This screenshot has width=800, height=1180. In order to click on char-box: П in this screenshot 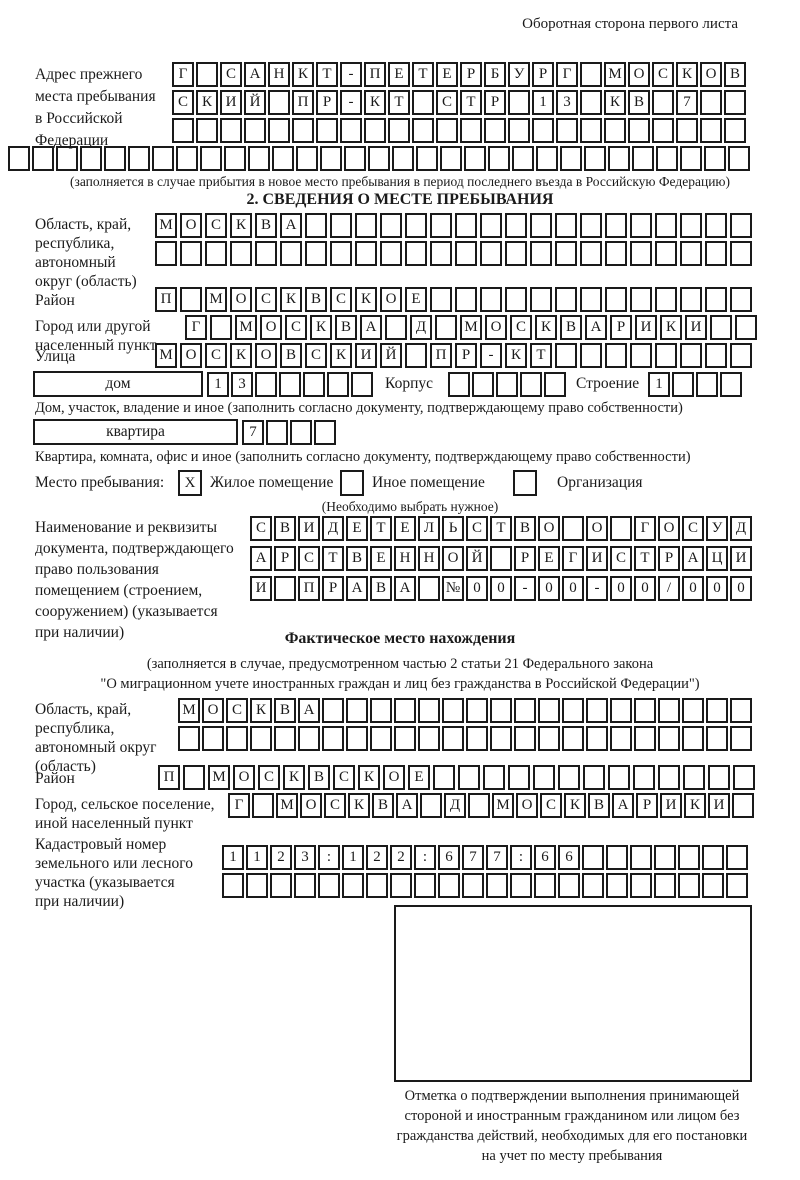, I will do `click(375, 74)`.